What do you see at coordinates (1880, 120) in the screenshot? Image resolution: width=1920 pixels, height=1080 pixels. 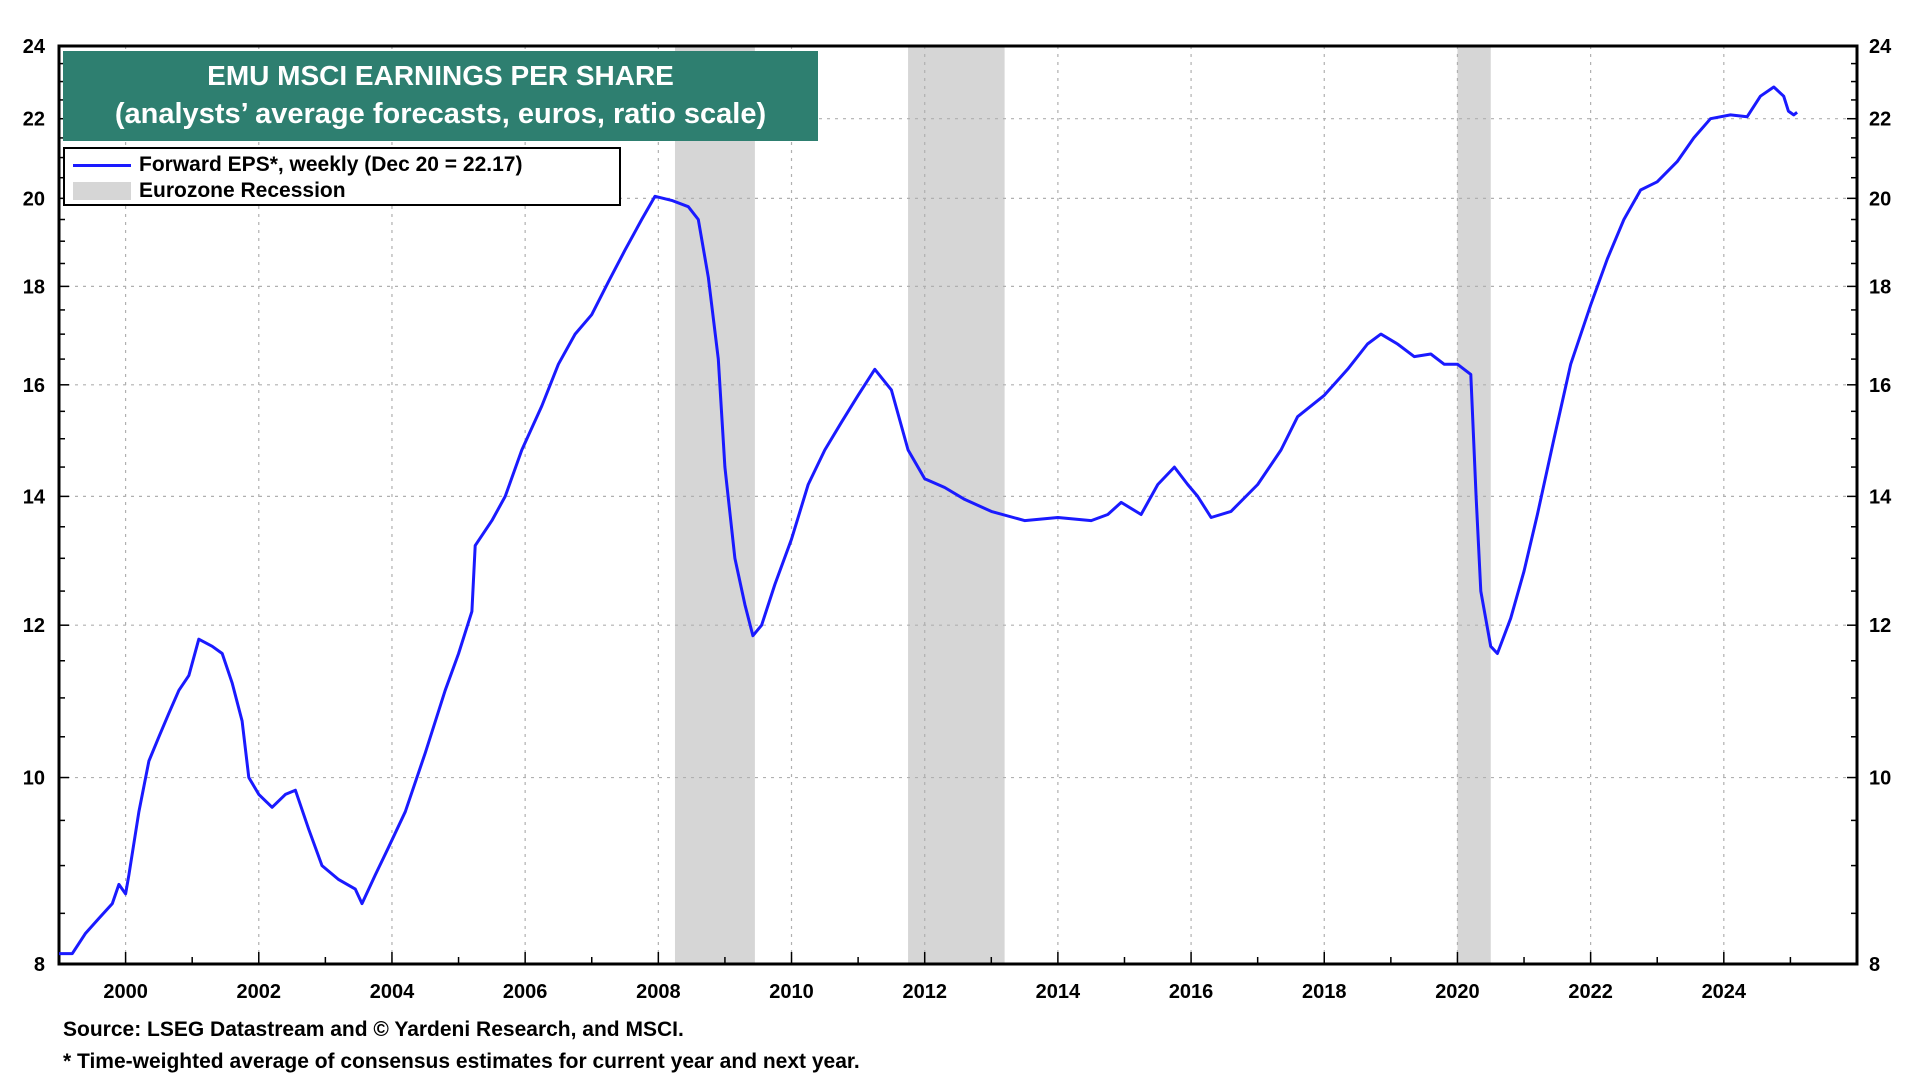 I see `y-tick-label-right: 22` at bounding box center [1880, 120].